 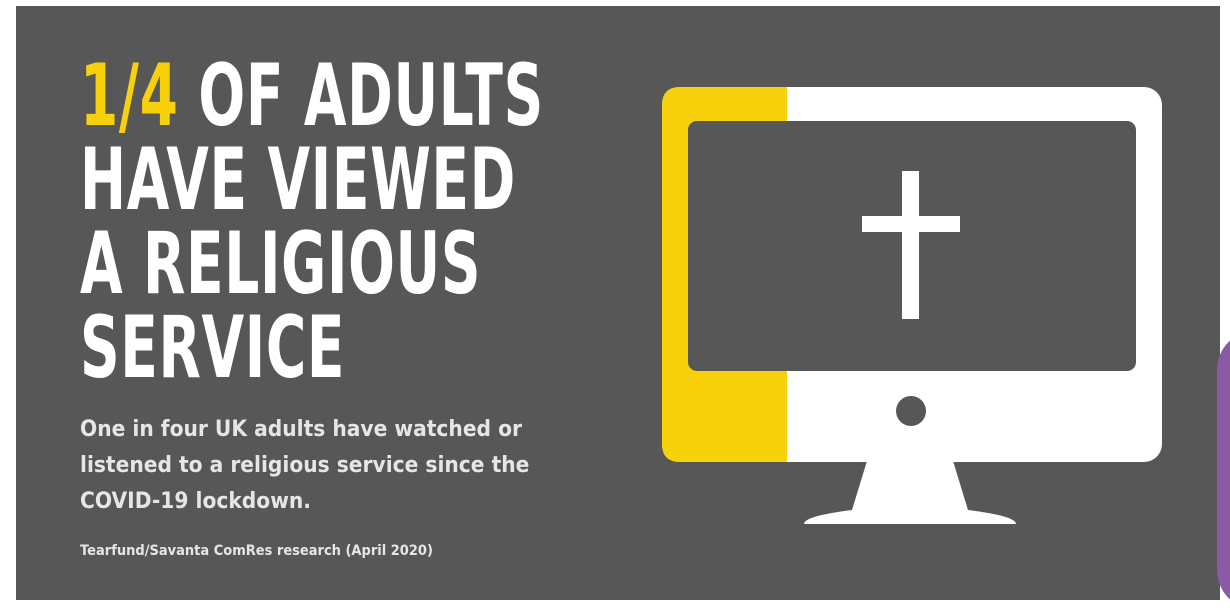 I want to click on cross-icon, so click(x=911, y=245).